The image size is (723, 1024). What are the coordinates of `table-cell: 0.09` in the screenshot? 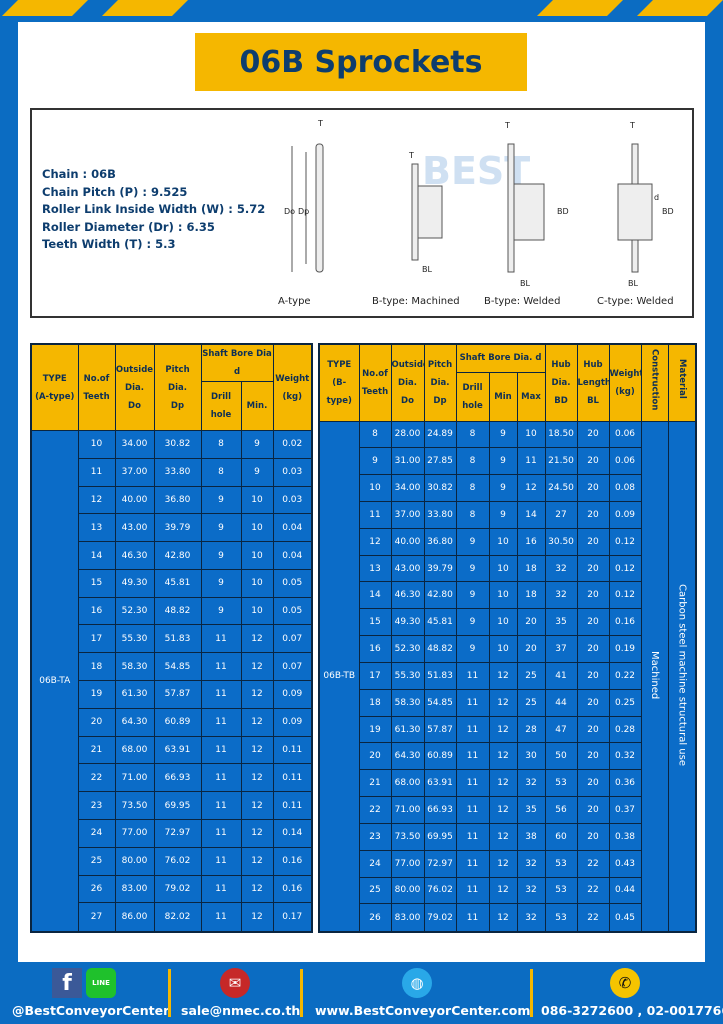 It's located at (292, 722).